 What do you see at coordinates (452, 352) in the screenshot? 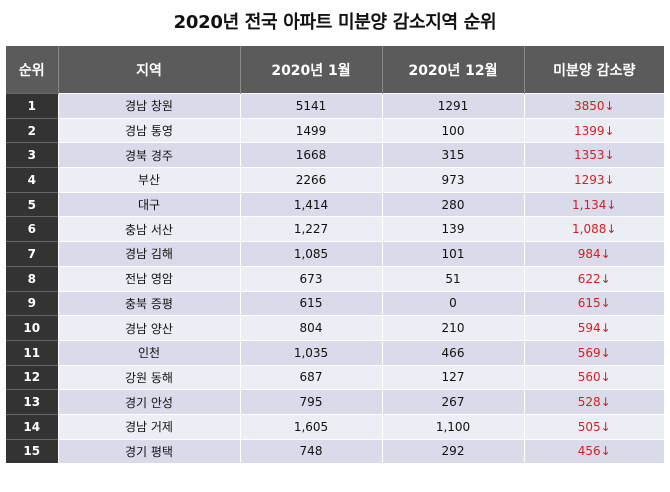
I see `dec-value-cell: 466` at bounding box center [452, 352].